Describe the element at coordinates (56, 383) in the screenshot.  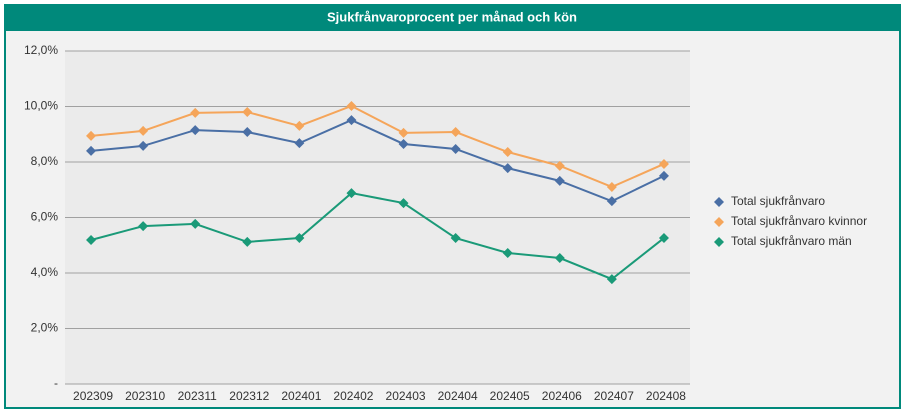
I see `y-tick-label: -` at that location.